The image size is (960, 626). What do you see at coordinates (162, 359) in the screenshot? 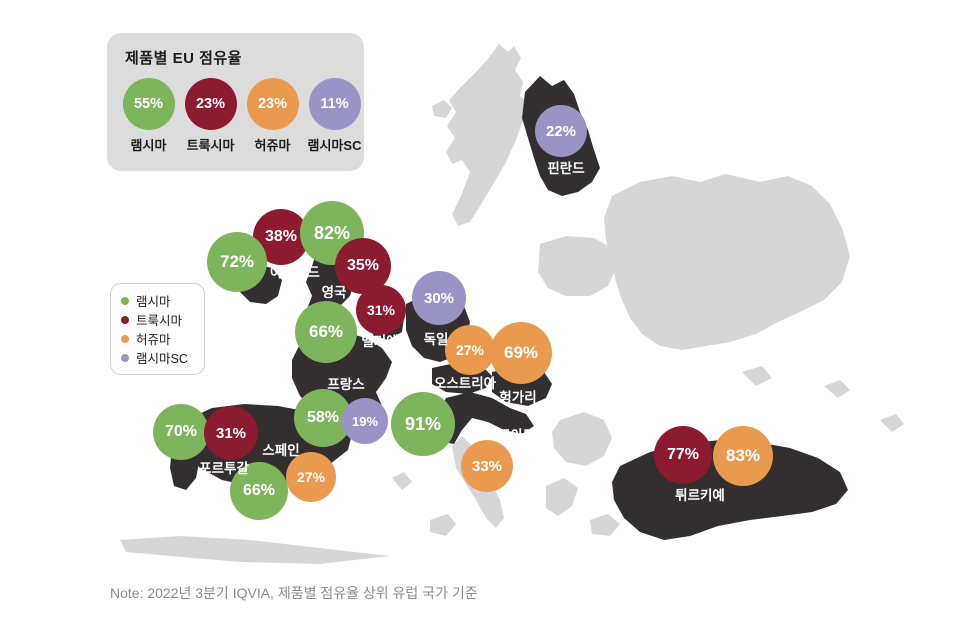
I see `legend-label: 램시마SC` at bounding box center [162, 359].